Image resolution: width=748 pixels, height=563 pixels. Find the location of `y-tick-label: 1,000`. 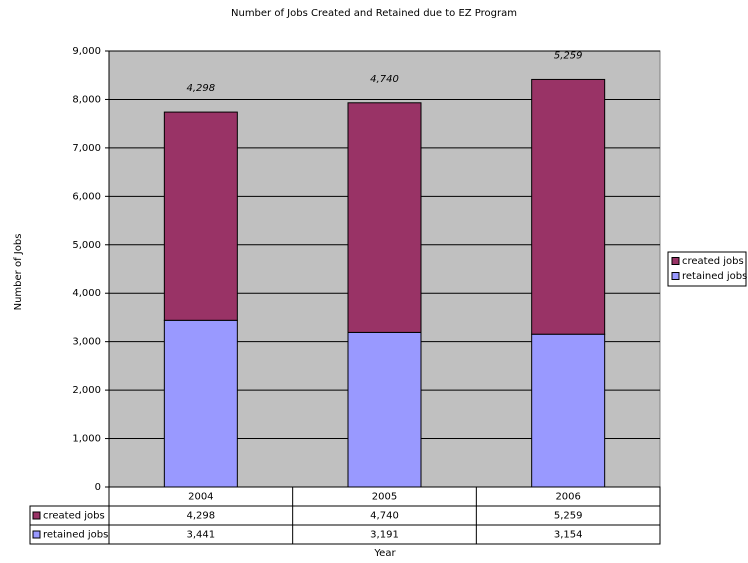

y-tick-label: 1,000 is located at coordinates (86, 439).